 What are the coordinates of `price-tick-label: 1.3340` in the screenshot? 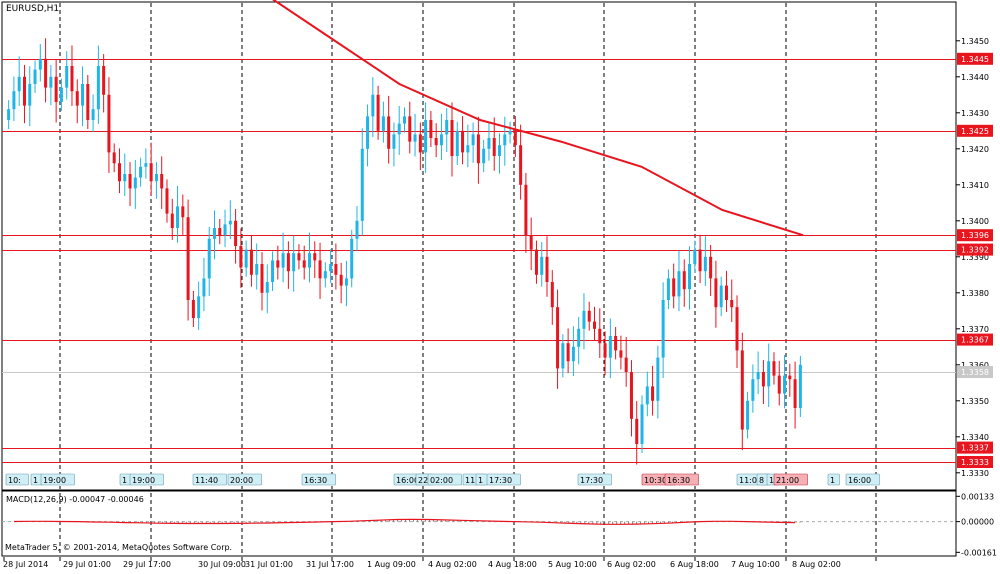 It's located at (975, 437).